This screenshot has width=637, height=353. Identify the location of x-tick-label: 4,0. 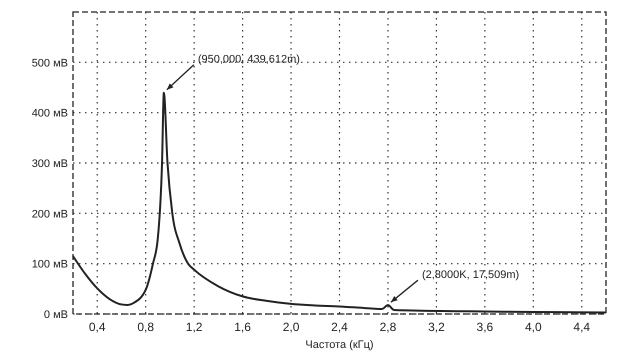
(533, 327).